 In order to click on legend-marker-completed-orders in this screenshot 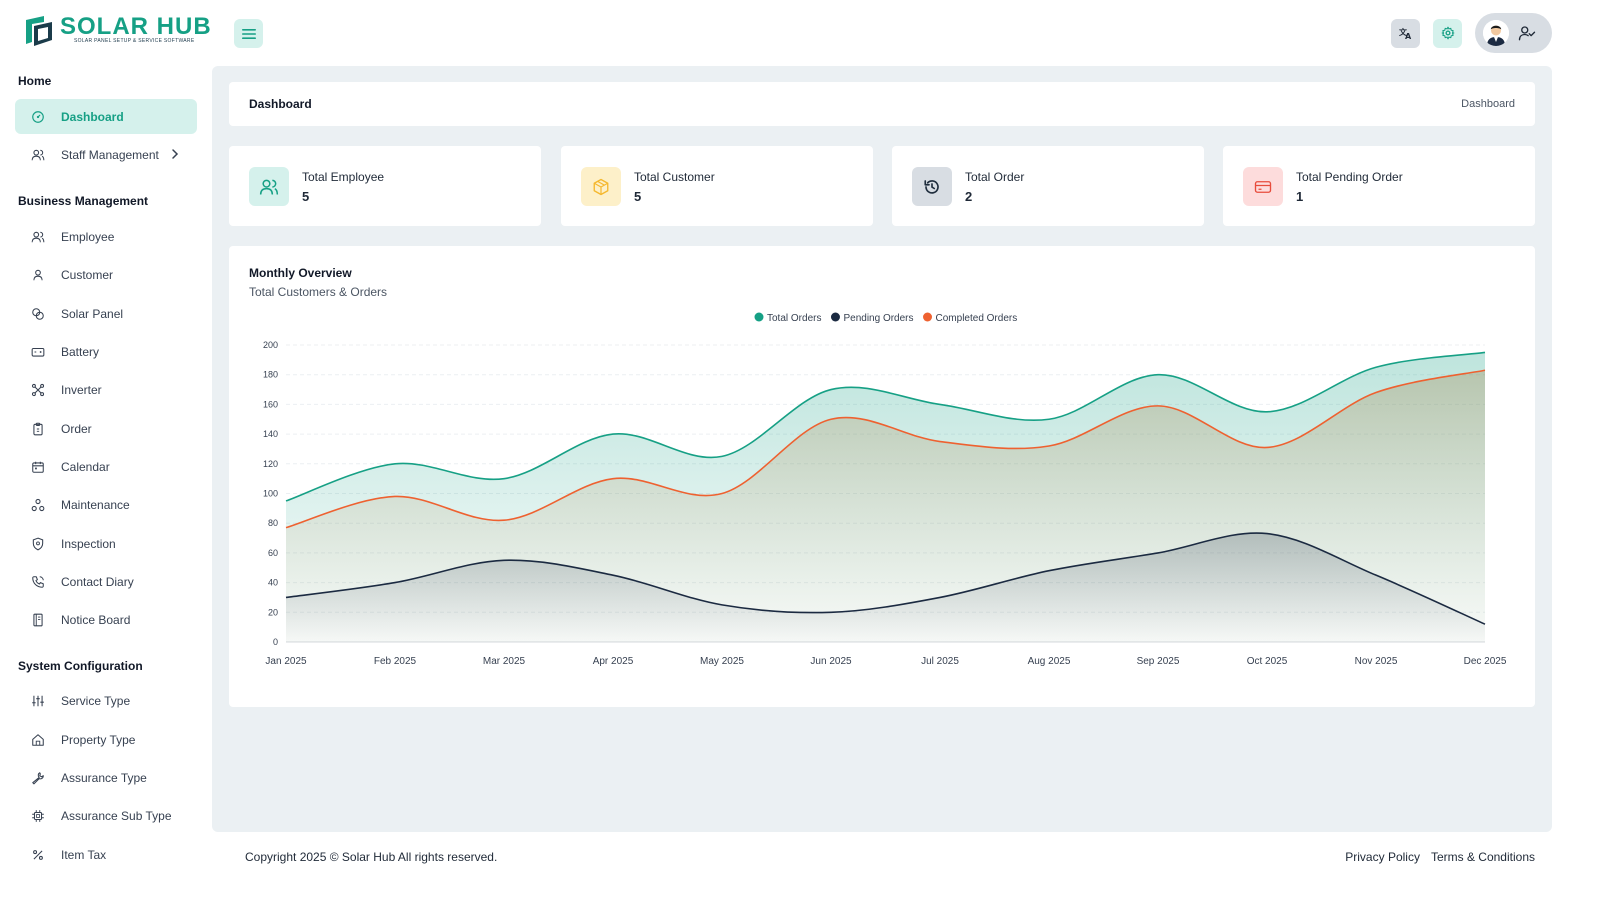, I will do `click(928, 317)`.